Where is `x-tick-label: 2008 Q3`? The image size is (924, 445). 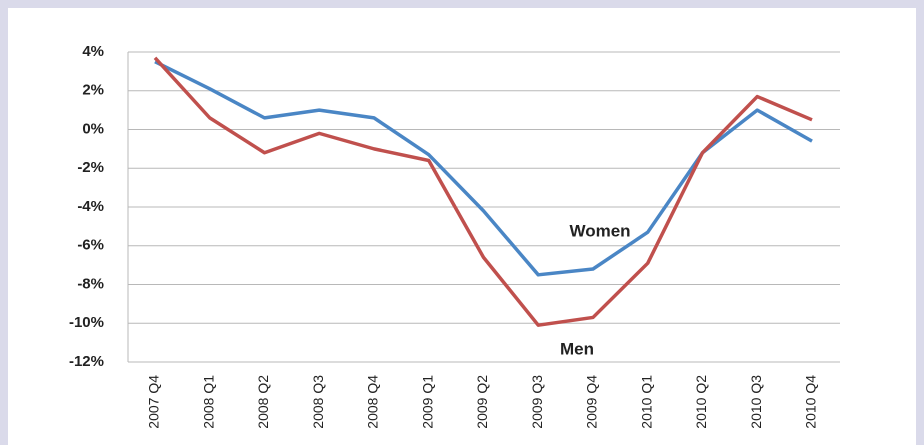 x-tick-label: 2008 Q3 is located at coordinates (318, 402).